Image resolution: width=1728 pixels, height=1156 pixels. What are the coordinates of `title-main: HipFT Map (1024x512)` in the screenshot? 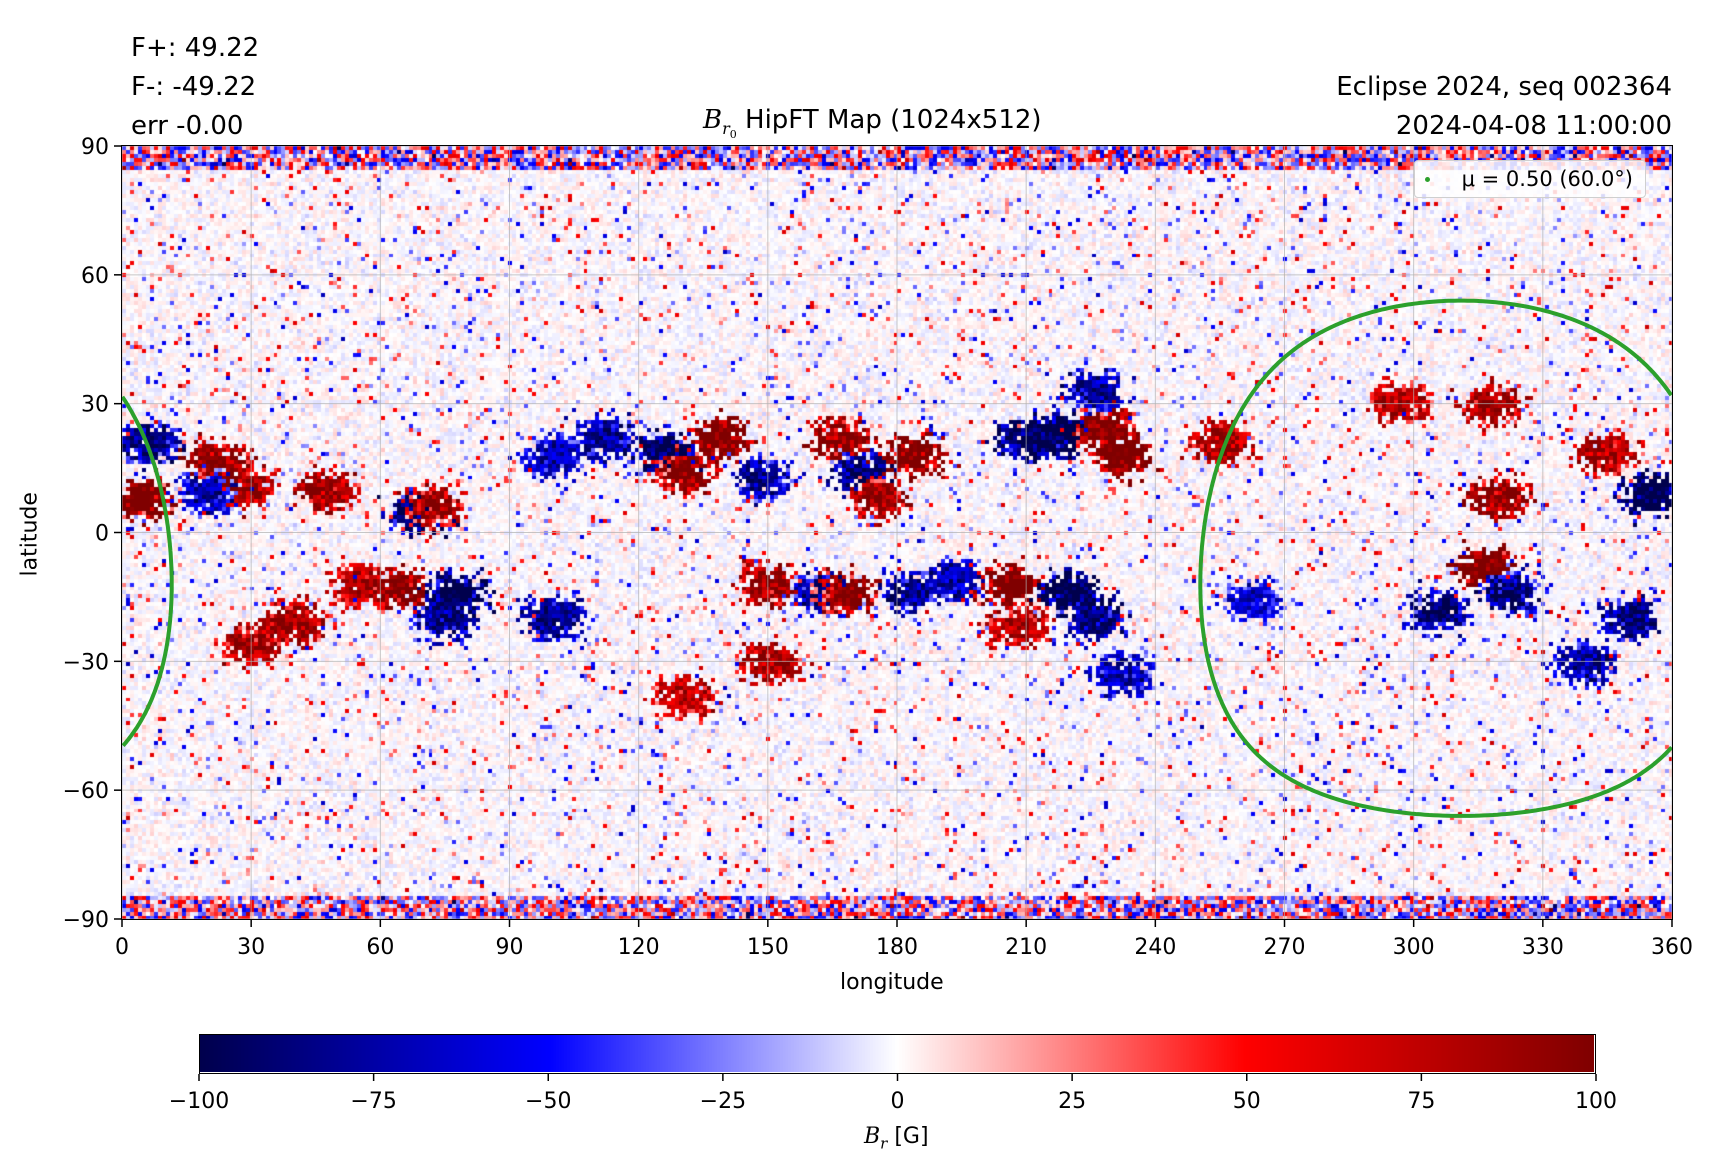 It's located at (893, 120).